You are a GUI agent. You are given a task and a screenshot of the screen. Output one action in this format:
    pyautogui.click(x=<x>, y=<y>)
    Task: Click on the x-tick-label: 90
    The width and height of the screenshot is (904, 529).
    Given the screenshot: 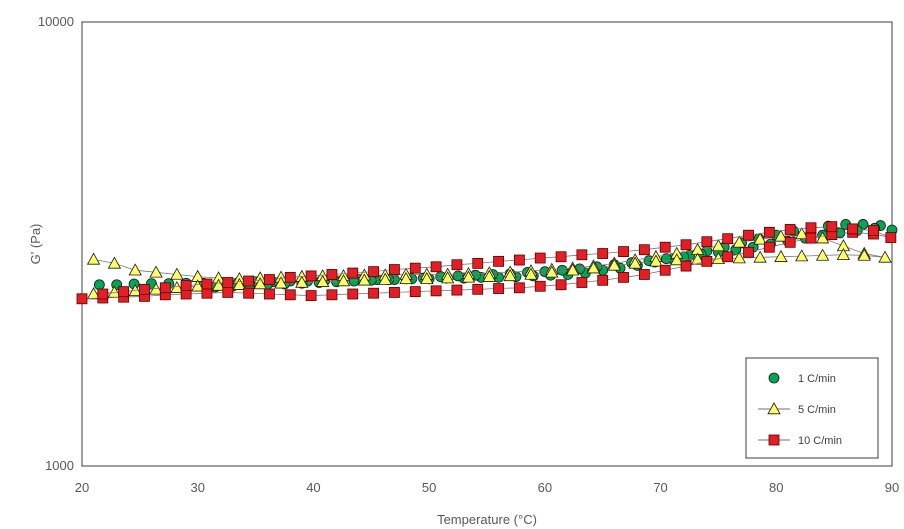 What is the action you would take?
    pyautogui.click(x=892, y=487)
    